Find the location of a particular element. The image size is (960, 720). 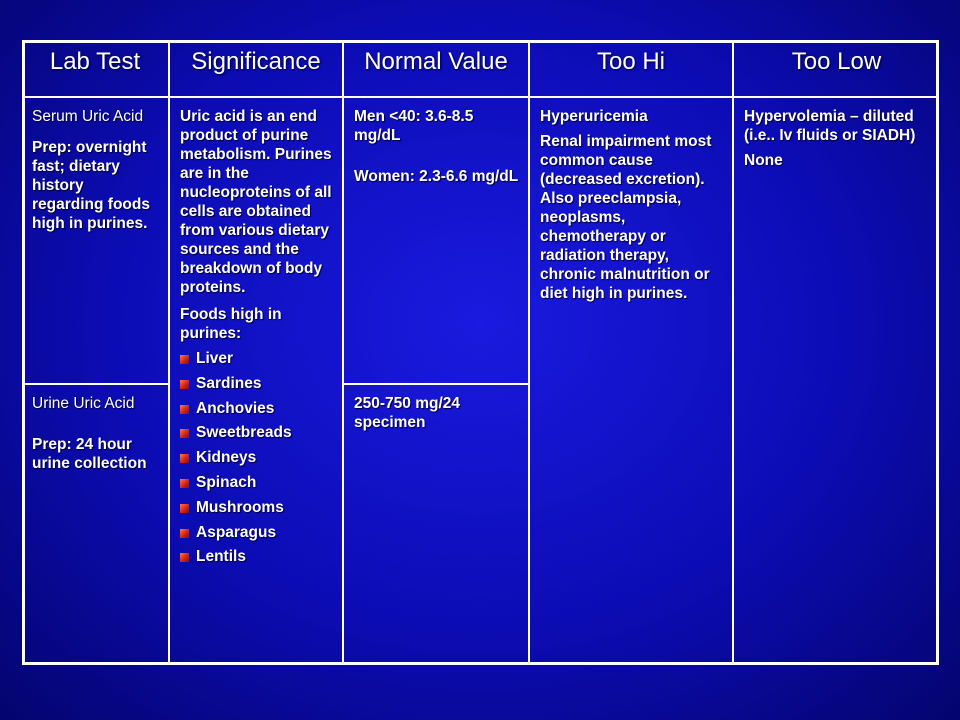

serum-normal-women: Women: 2.3-6.6 mg/dL is located at coordinates (436, 176).